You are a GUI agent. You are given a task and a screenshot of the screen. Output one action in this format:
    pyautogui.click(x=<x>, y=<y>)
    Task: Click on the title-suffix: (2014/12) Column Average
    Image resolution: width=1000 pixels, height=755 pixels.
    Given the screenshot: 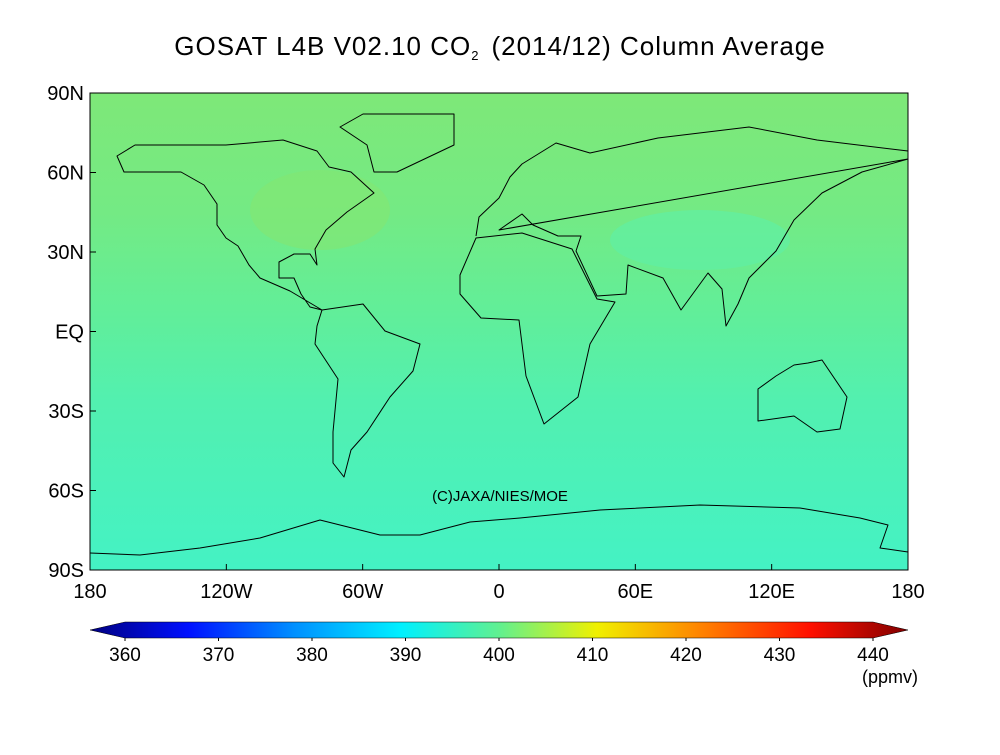 What is the action you would take?
    pyautogui.click(x=658, y=46)
    